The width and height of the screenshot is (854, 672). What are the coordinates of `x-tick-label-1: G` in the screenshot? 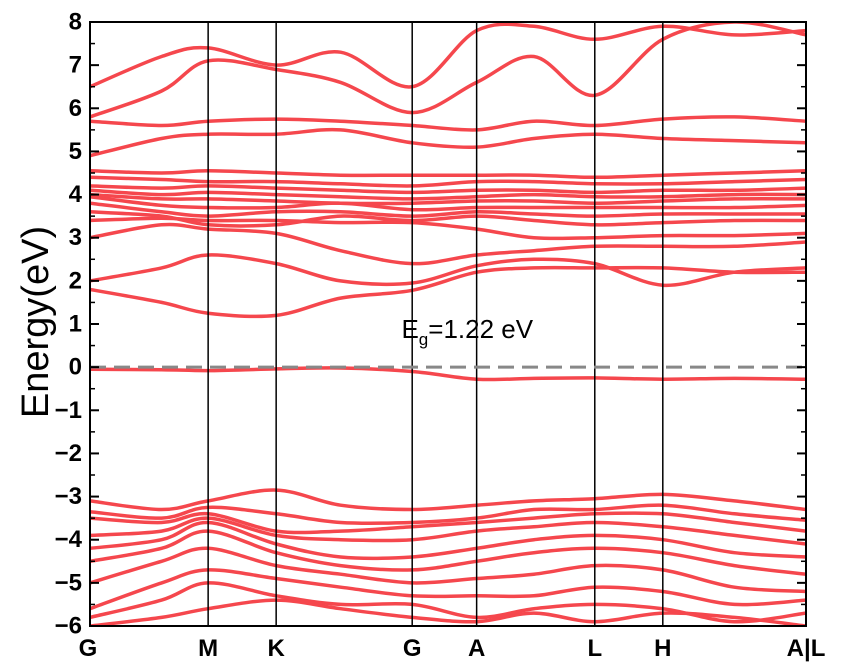 It's located at (88, 648).